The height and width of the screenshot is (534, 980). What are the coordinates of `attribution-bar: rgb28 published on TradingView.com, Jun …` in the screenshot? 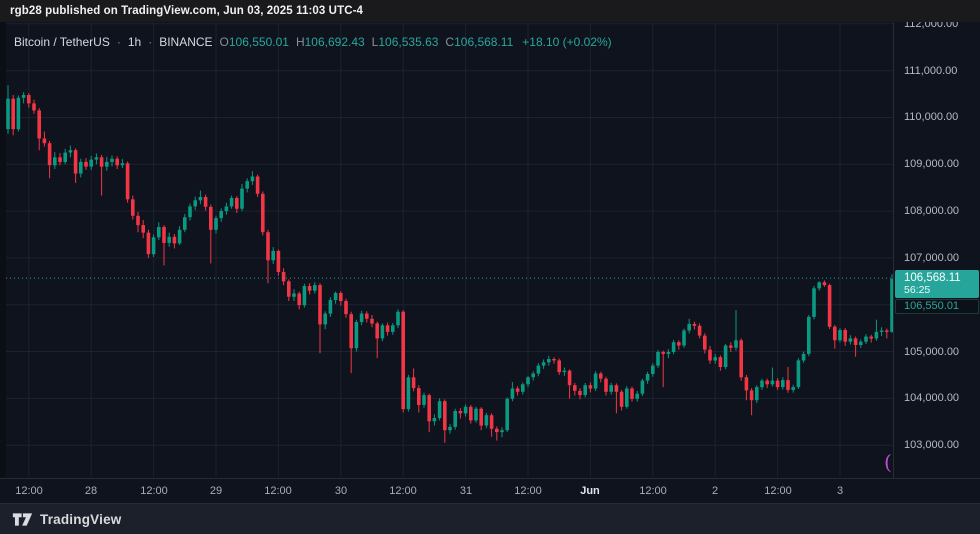 It's located at (490, 11).